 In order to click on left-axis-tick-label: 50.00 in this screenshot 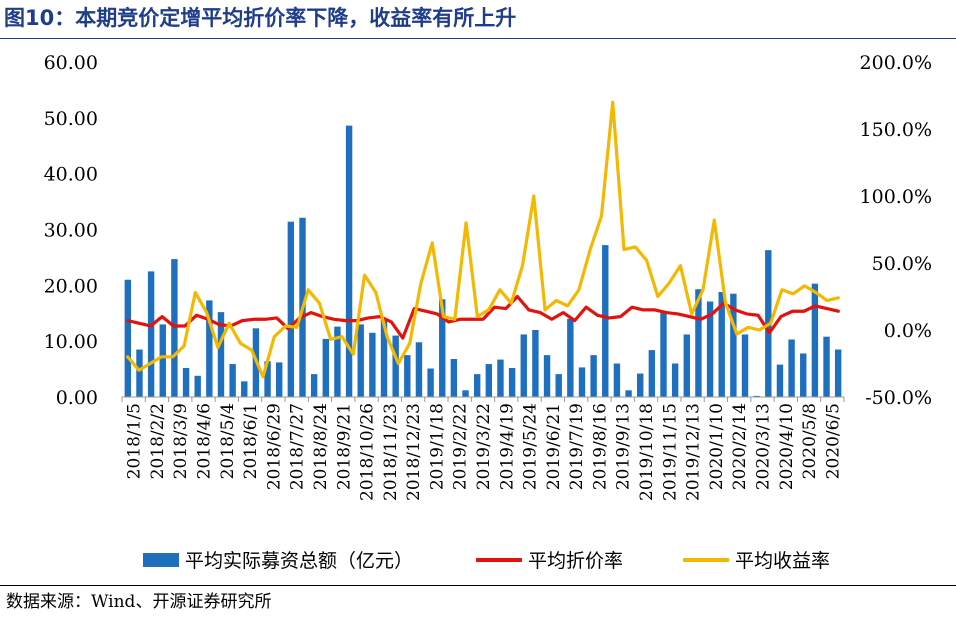, I will do `click(71, 119)`.